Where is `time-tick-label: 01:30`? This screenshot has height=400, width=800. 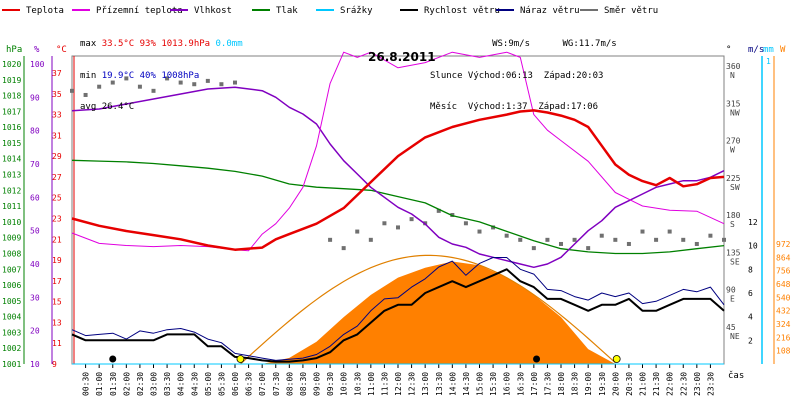
time-tick-label: 01:30 is located at coordinates (113, 384).